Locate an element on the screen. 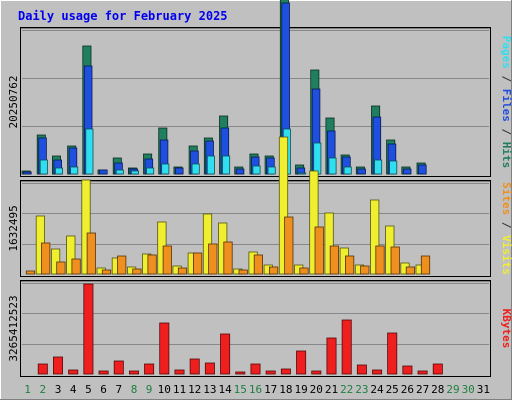 Image resolution: width=512 pixels, height=400 pixels. day-label-30: 30 is located at coordinates (468, 389).